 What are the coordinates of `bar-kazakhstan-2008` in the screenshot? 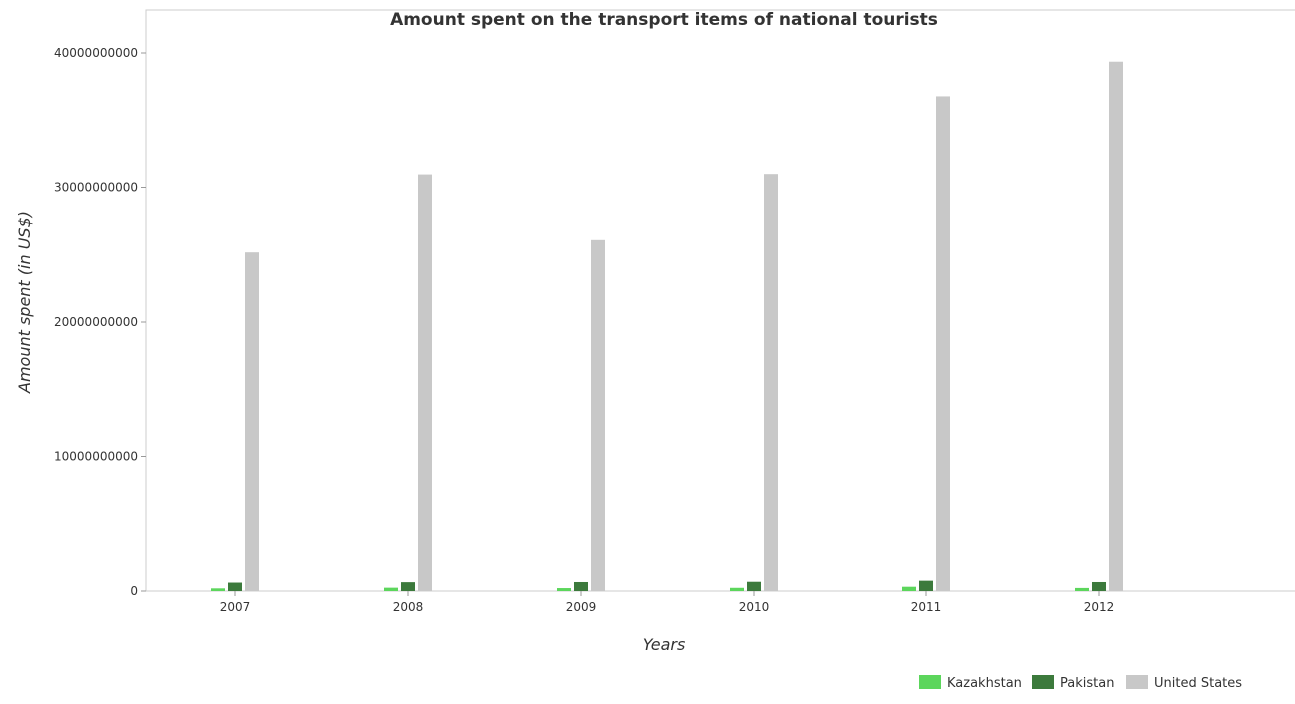 It's located at (391, 589).